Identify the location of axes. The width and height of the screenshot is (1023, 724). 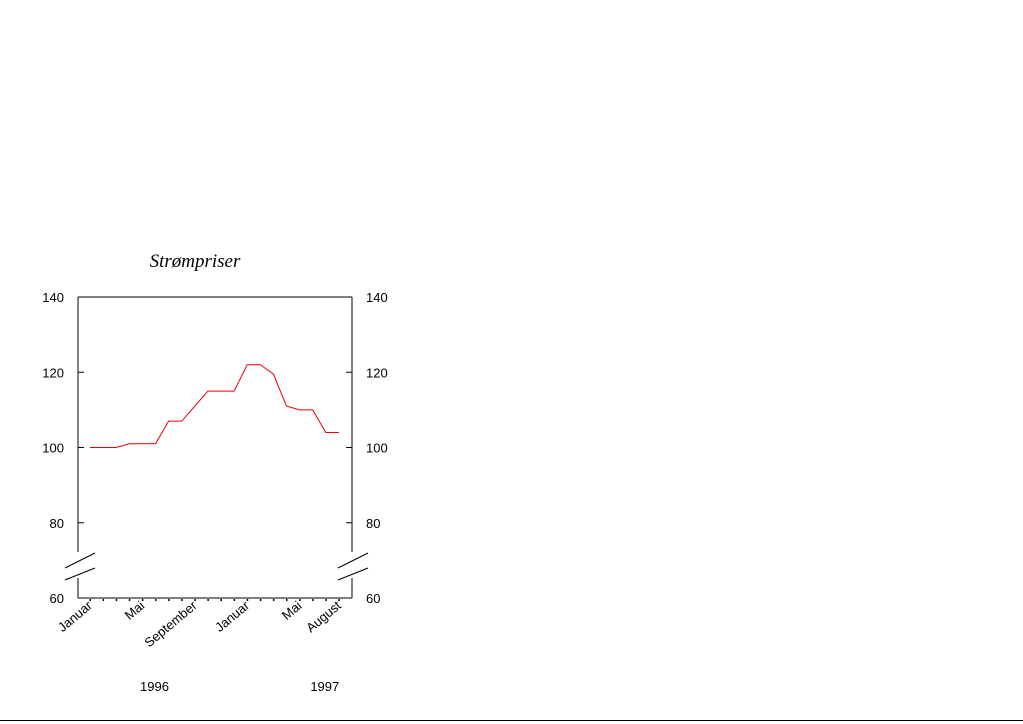
(216, 447).